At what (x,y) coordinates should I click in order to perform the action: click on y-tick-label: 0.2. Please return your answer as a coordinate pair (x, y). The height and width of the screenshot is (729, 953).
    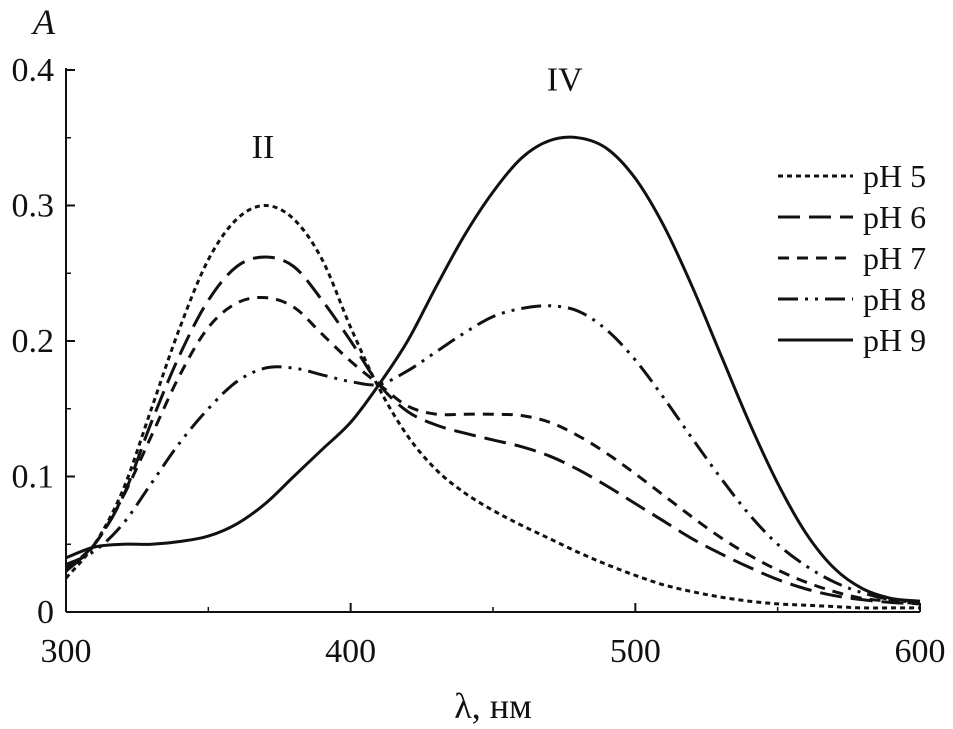
    Looking at the image, I should click on (33, 341).